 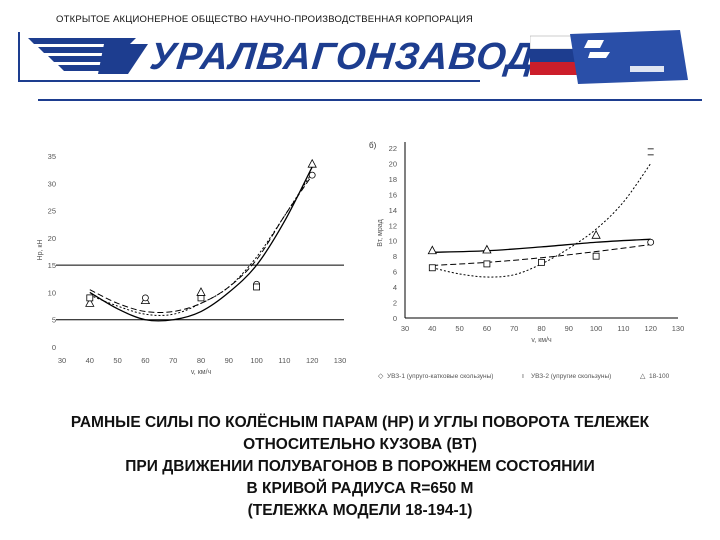 What do you see at coordinates (659, 376) in the screenshot?
I see `chart2-legend-label: 18-100` at bounding box center [659, 376].